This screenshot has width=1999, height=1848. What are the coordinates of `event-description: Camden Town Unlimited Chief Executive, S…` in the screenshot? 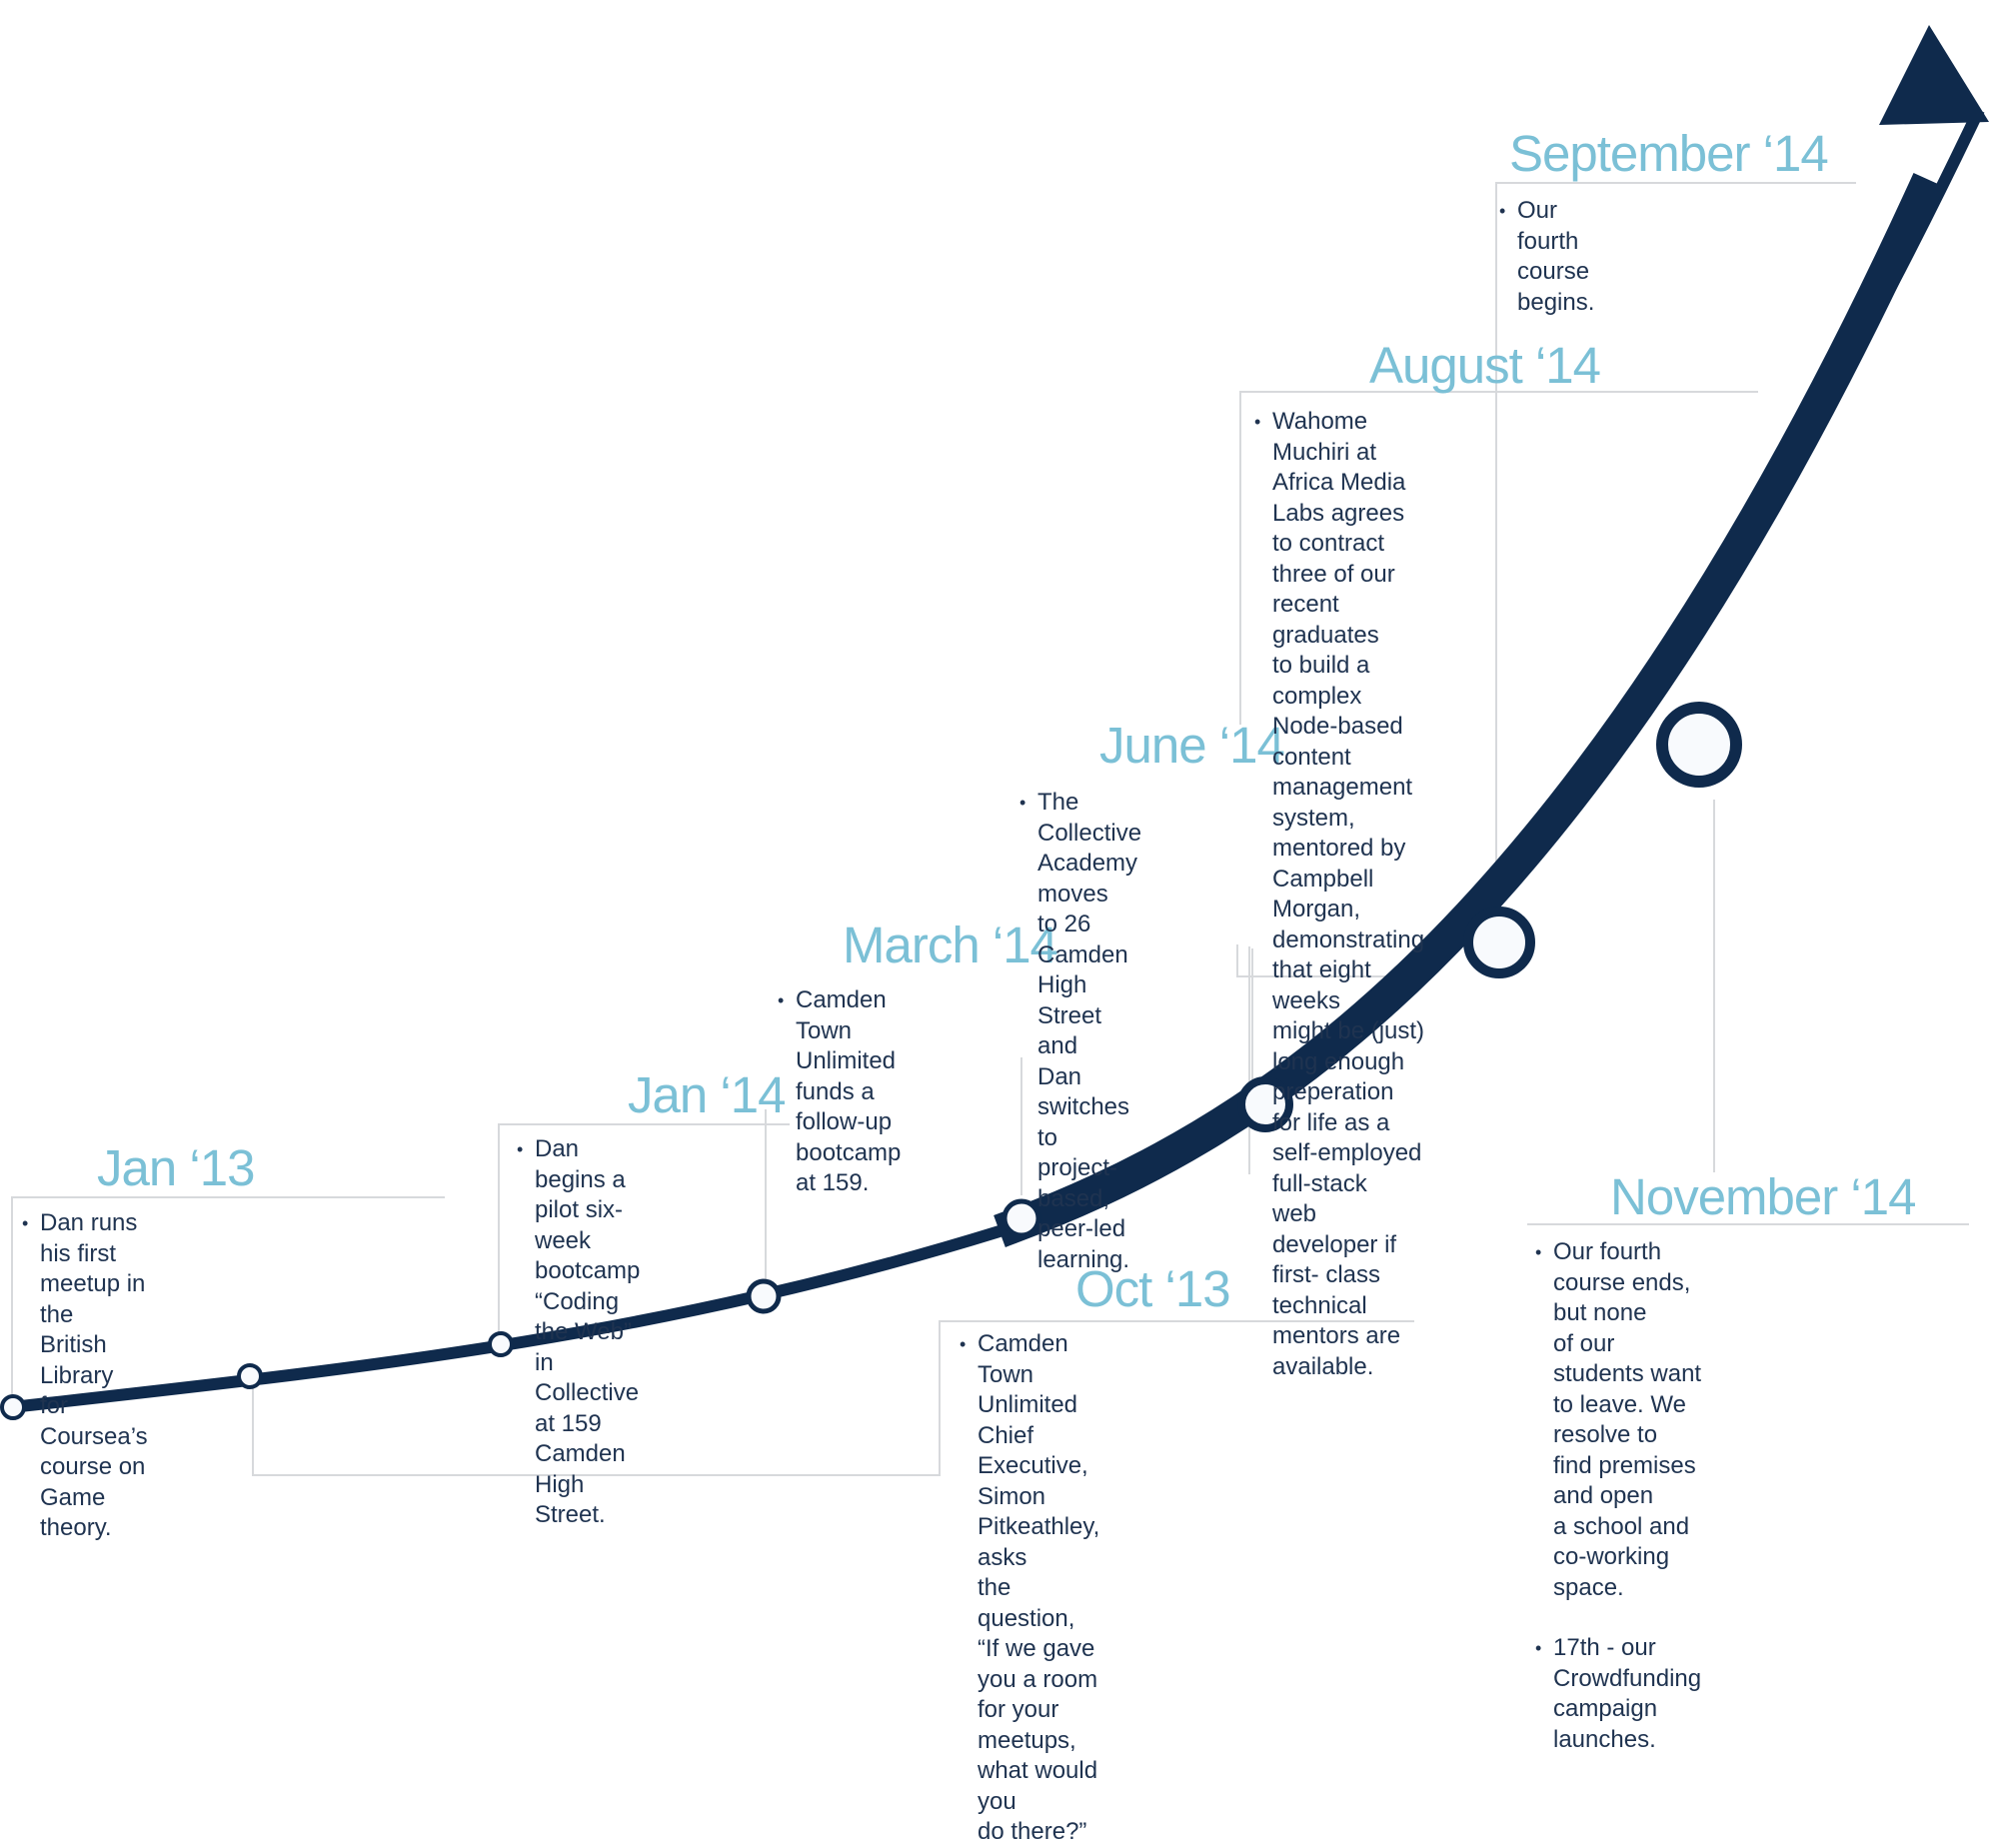 It's located at (1030, 1588).